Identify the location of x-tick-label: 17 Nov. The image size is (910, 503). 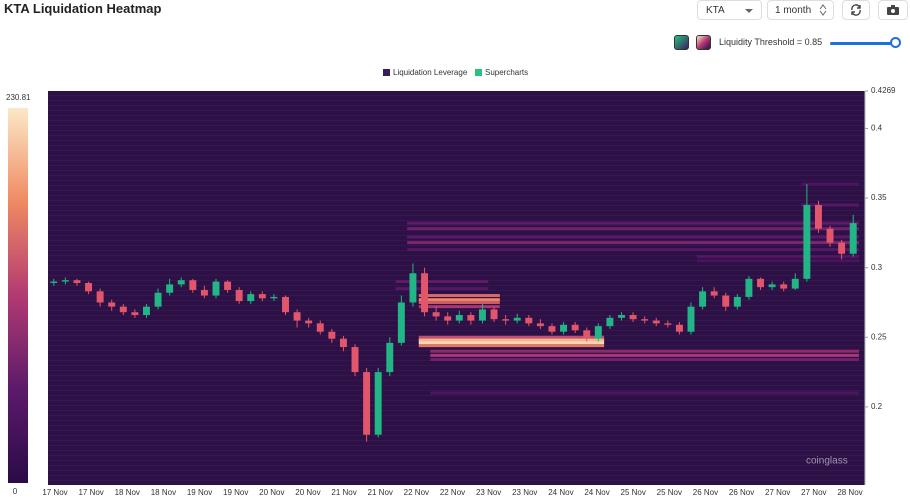
(54, 492).